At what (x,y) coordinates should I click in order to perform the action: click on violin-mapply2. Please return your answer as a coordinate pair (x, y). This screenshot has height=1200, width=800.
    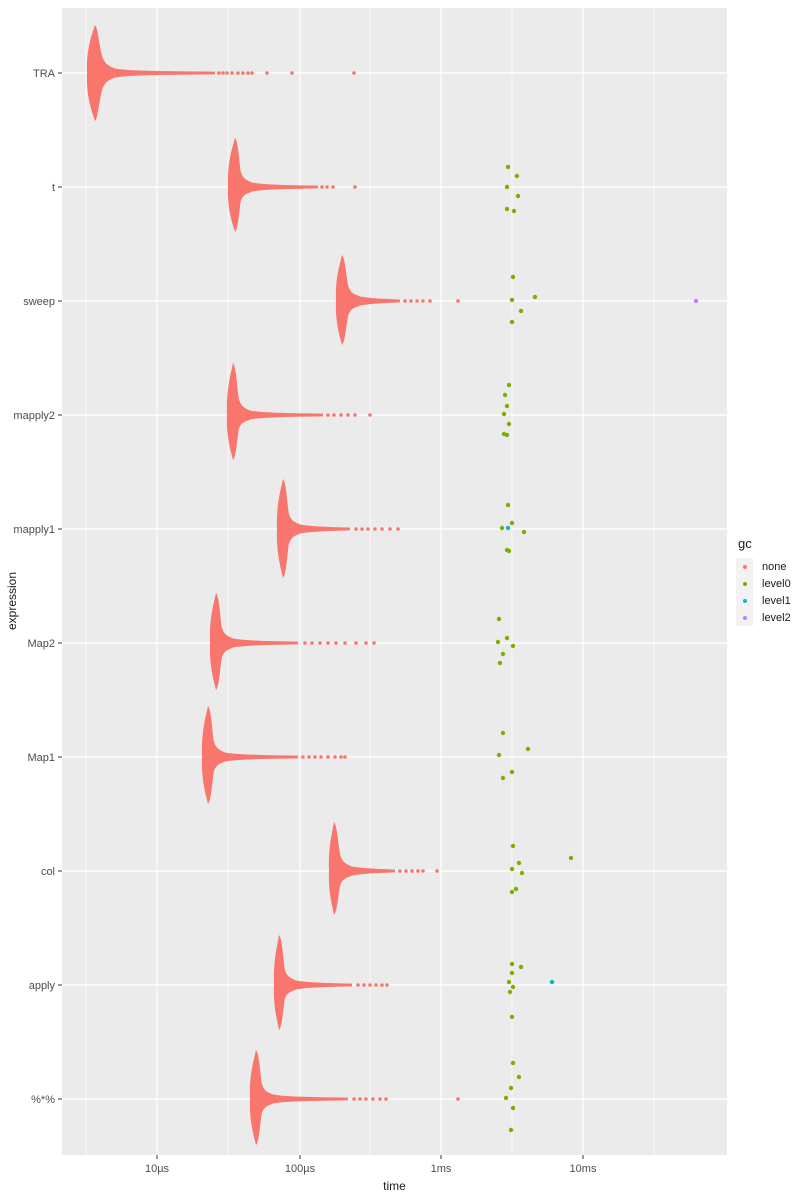
    Looking at the image, I should click on (274, 411).